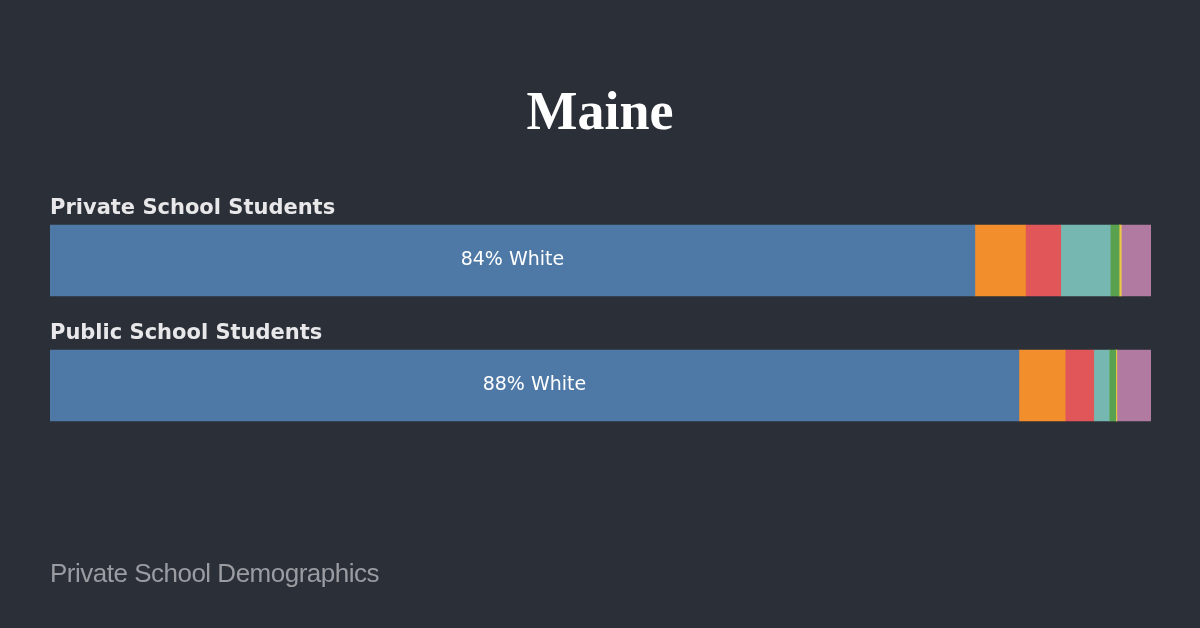 This screenshot has width=1200, height=628. What do you see at coordinates (534, 383) in the screenshot?
I see `data-label: 88% White` at bounding box center [534, 383].